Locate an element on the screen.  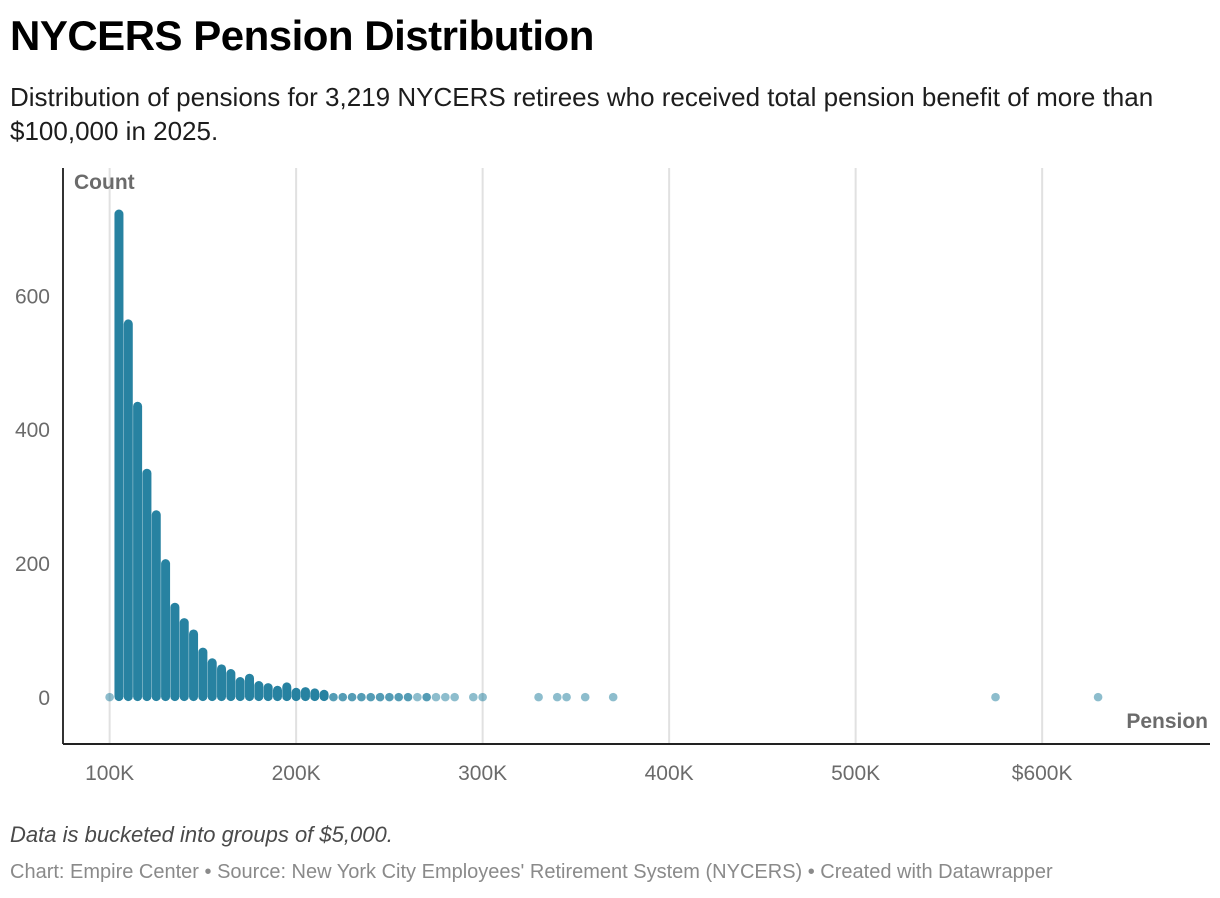
y-axis-title: Count is located at coordinates (104, 182).